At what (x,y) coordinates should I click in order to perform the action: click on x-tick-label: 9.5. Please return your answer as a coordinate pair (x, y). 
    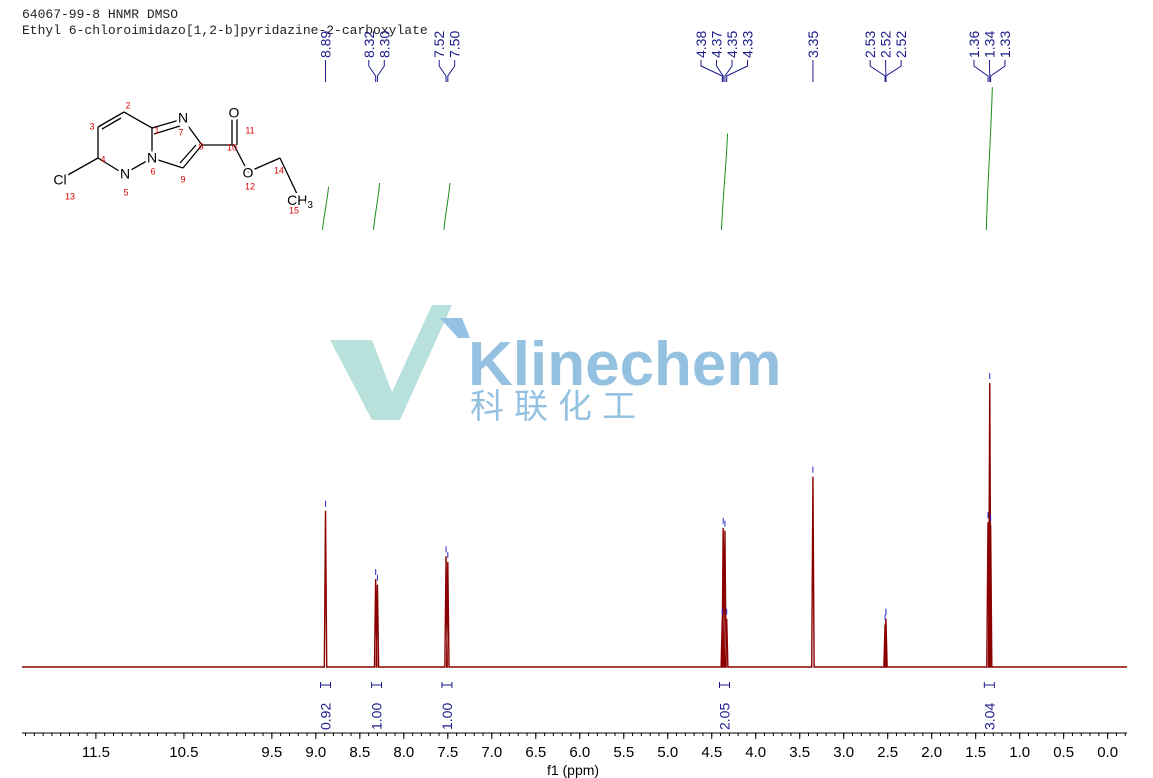
    Looking at the image, I should click on (271, 752).